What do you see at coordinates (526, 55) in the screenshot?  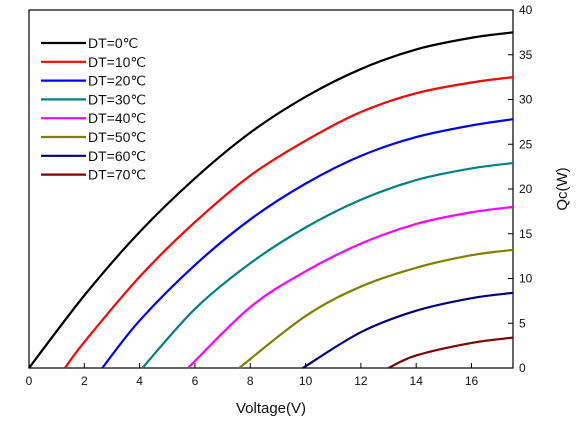 I see `y-tick-label: 35` at bounding box center [526, 55].